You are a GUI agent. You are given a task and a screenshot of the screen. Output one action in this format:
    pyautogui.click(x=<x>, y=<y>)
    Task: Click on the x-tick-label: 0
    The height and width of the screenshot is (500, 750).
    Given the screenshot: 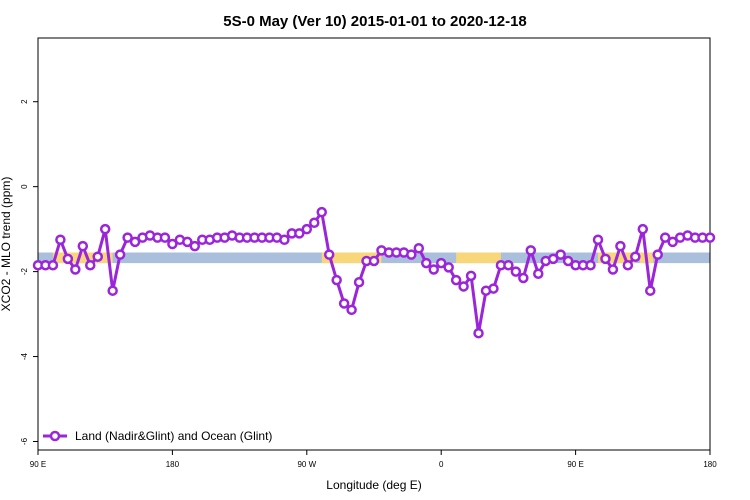 What is the action you would take?
    pyautogui.click(x=441, y=464)
    